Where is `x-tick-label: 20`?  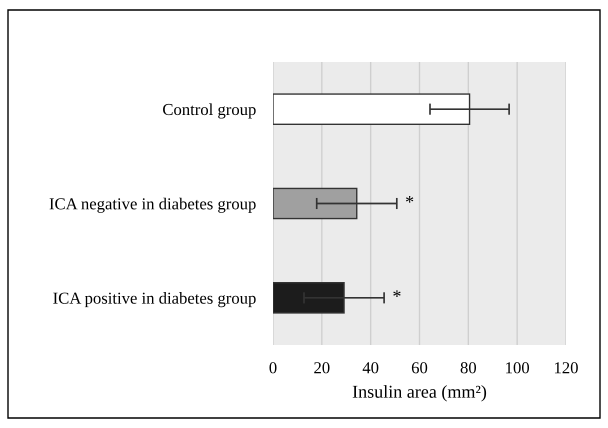 x-tick-label: 20 is located at coordinates (322, 368).